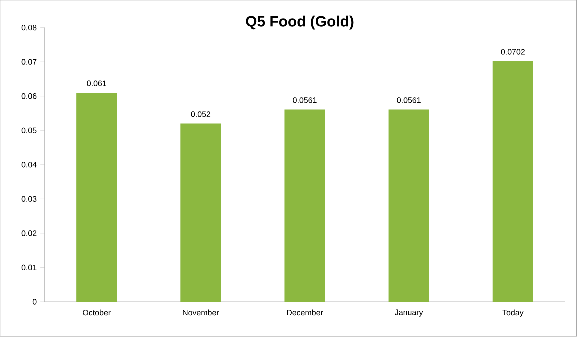  I want to click on chart-title: Q5 Food (Gold), so click(300, 23).